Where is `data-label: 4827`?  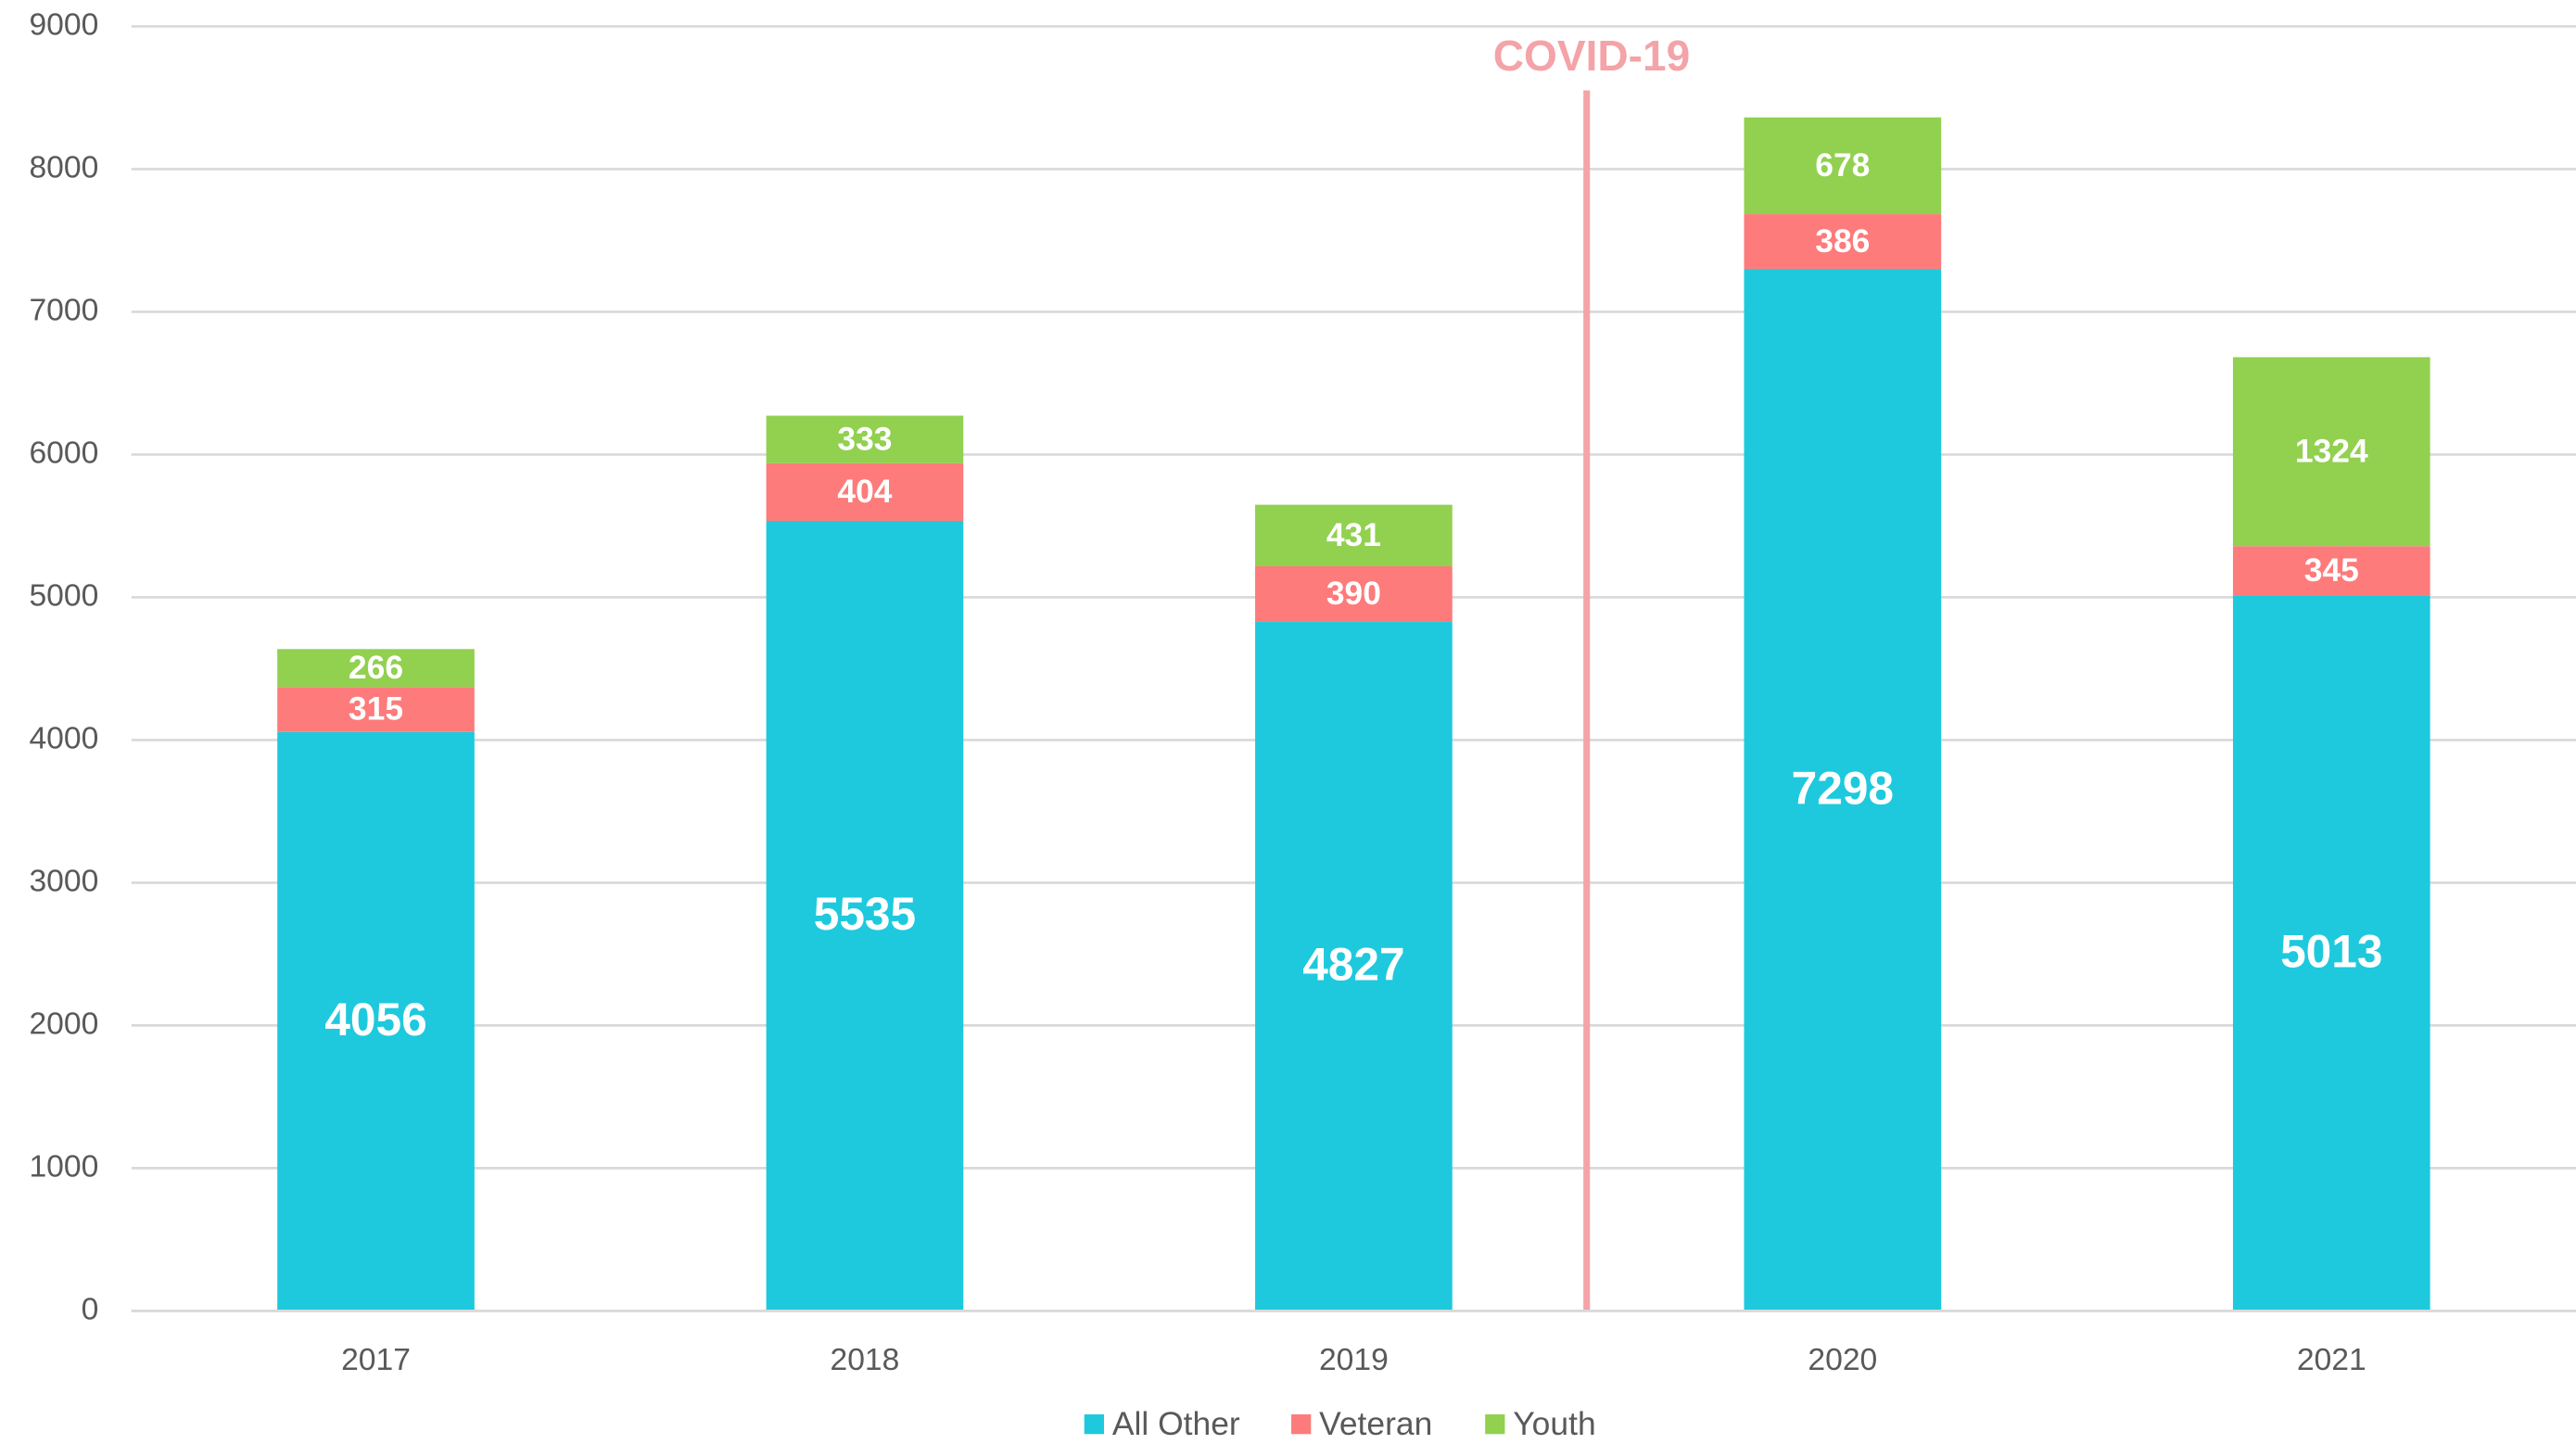
data-label: 4827 is located at coordinates (1353, 965).